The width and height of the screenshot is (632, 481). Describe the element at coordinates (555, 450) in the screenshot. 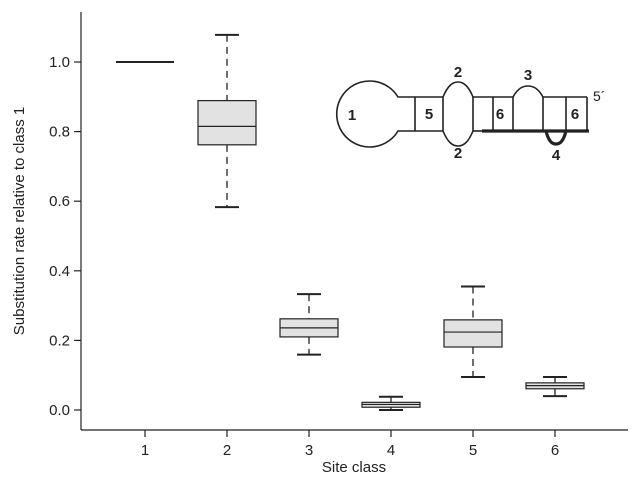

I see `x-tick-label: 6` at that location.